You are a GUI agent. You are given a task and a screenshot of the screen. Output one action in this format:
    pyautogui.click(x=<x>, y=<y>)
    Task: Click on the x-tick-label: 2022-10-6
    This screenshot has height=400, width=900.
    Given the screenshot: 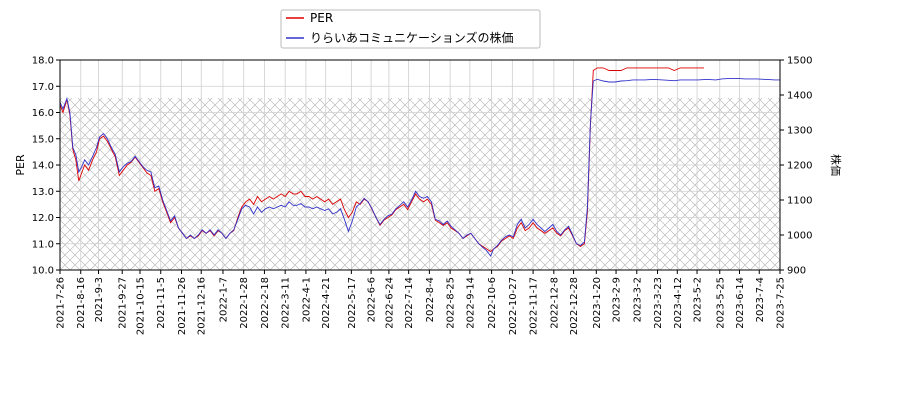 What is the action you would take?
    pyautogui.click(x=492, y=303)
    